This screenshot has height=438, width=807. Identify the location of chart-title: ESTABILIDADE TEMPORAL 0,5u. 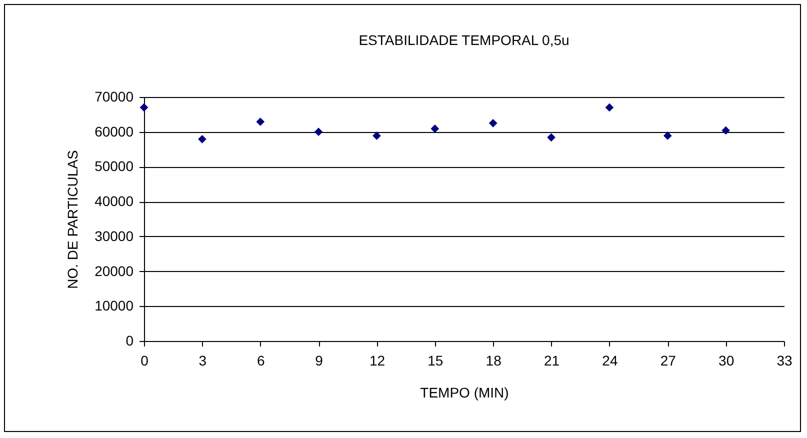
(464, 40).